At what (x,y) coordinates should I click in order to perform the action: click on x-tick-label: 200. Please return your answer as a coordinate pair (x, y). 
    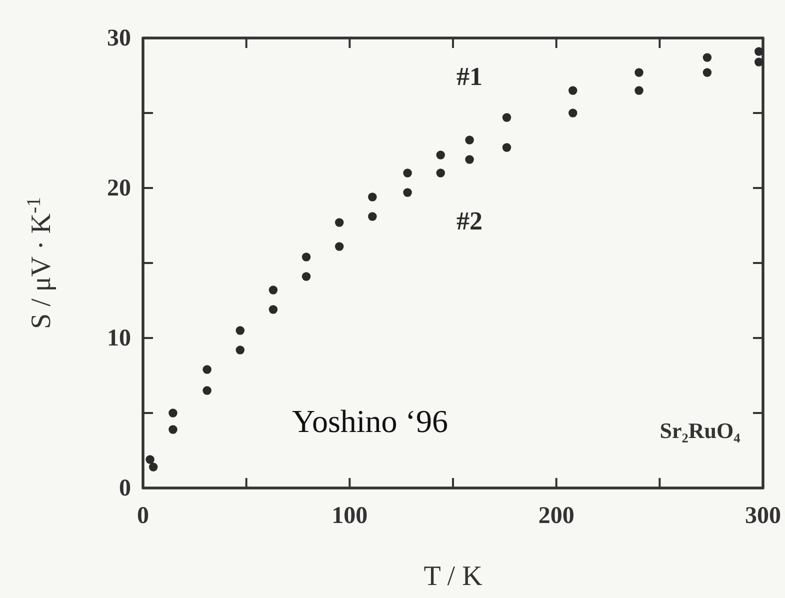
    Looking at the image, I should click on (556, 516).